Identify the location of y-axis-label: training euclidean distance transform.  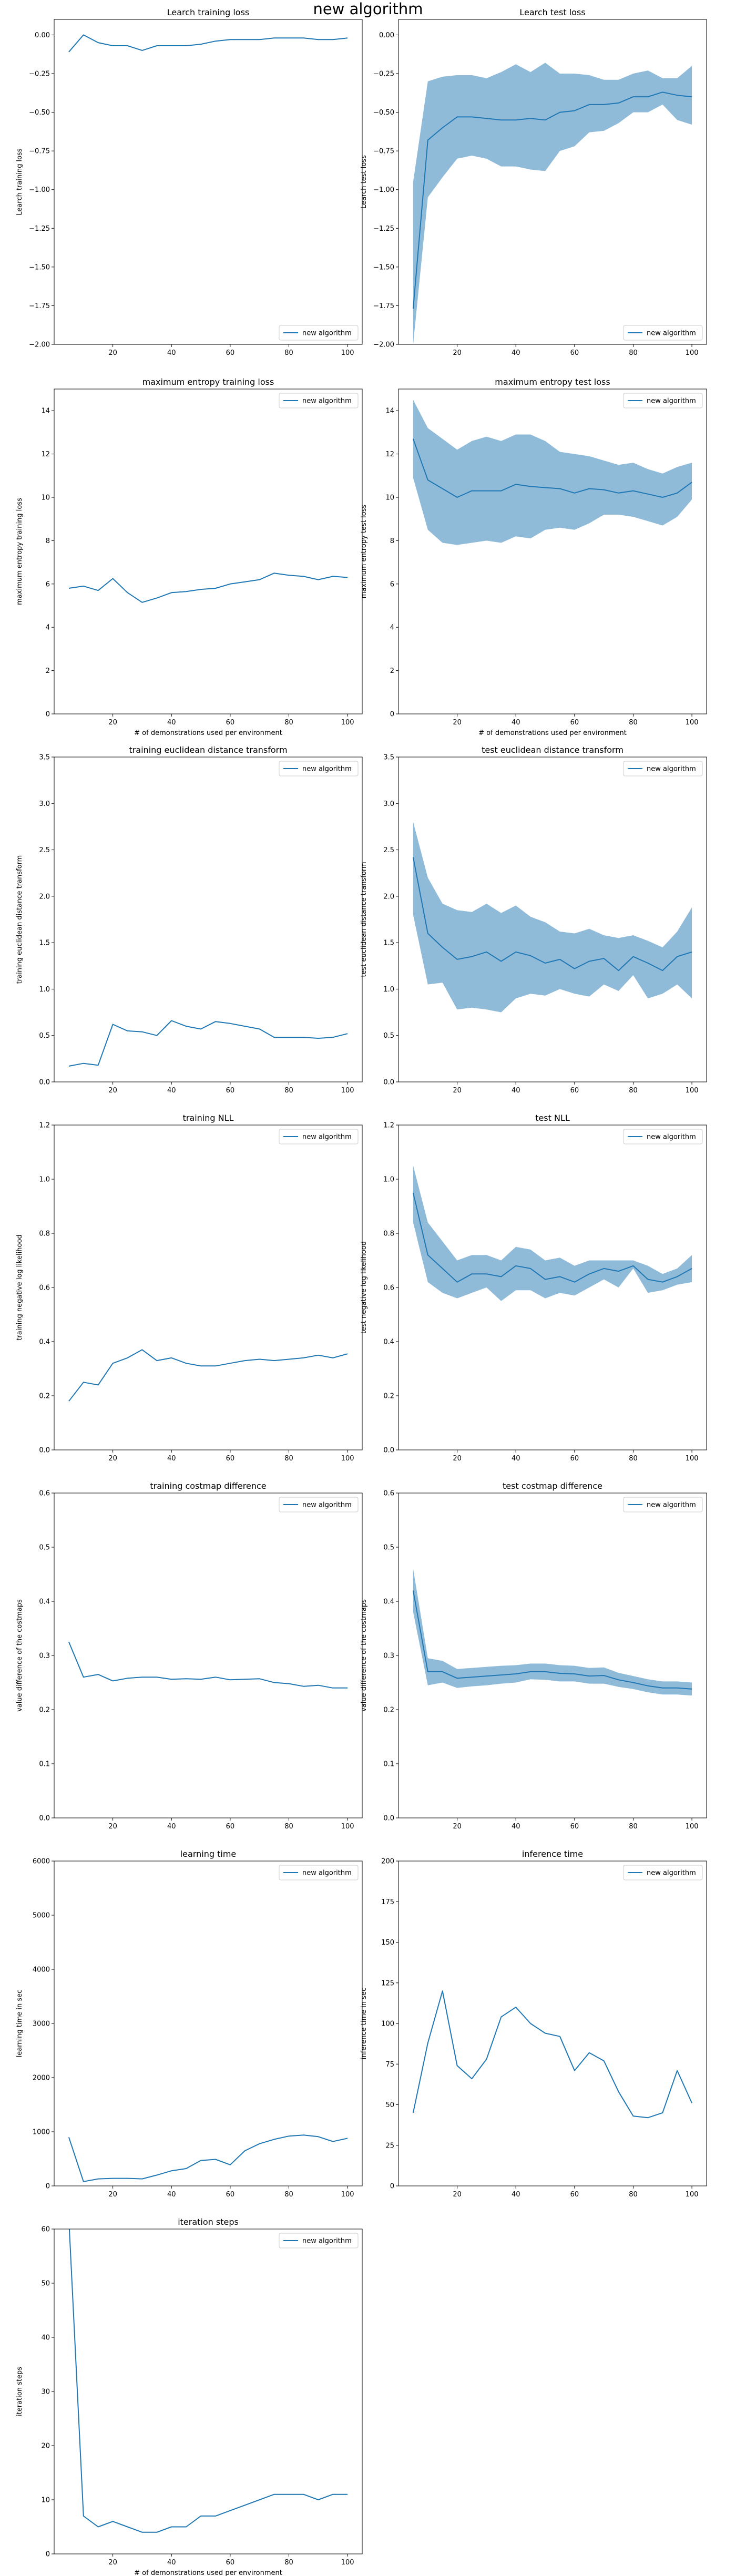
(20, 919).